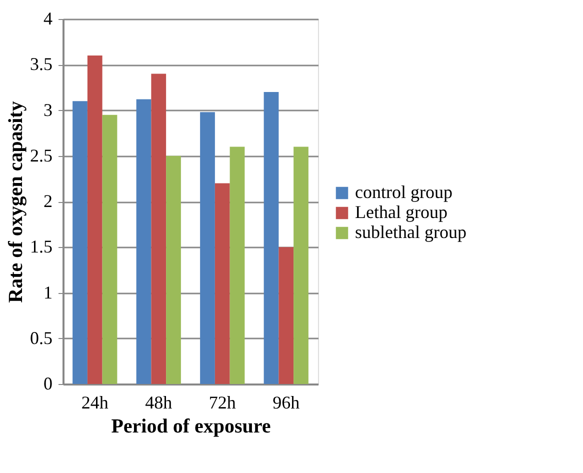  What do you see at coordinates (41, 246) in the screenshot?
I see `y-tick-label: 1.5` at bounding box center [41, 246].